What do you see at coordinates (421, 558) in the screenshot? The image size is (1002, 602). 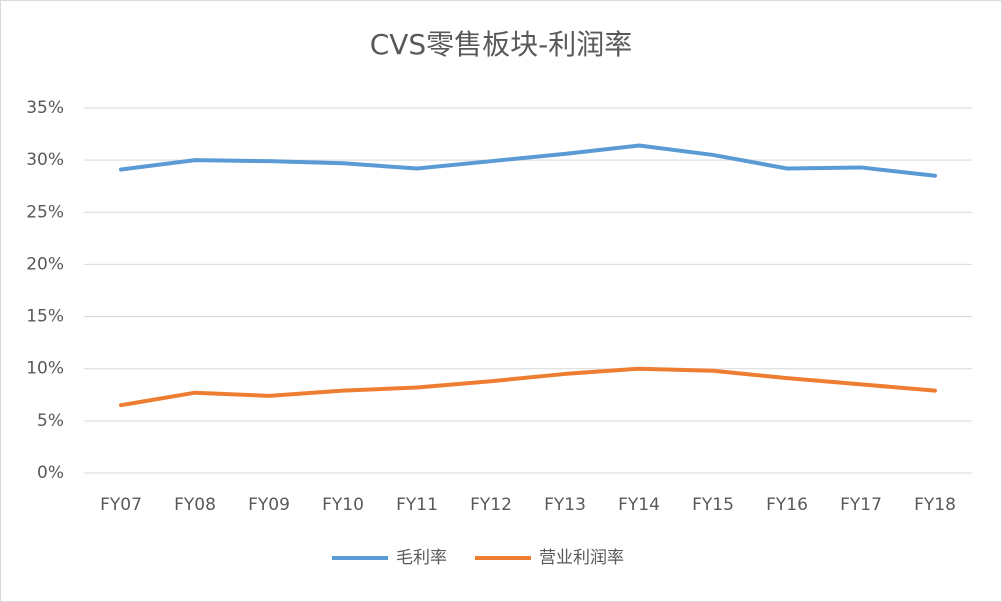 I see `legend-label: 毛利率` at bounding box center [421, 558].